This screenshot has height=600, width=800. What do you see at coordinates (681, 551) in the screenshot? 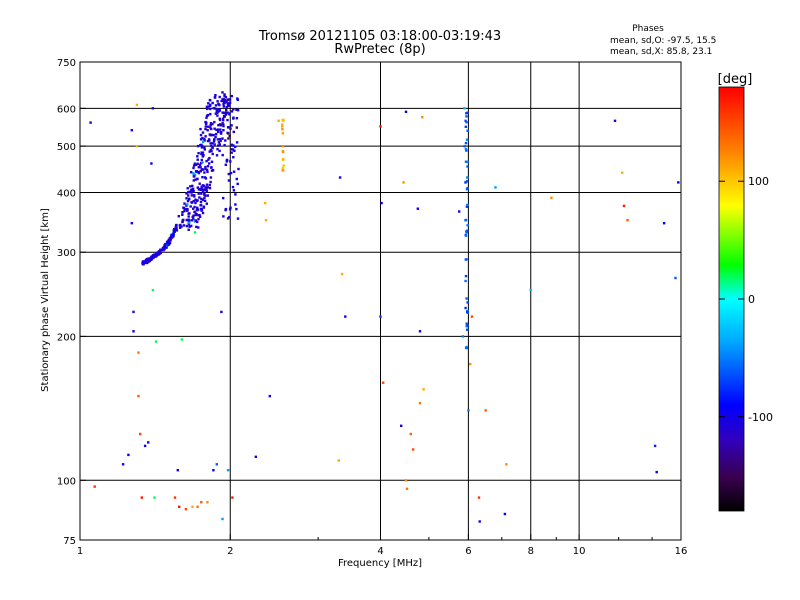
I see `x-tick-label: 16` at bounding box center [681, 551].